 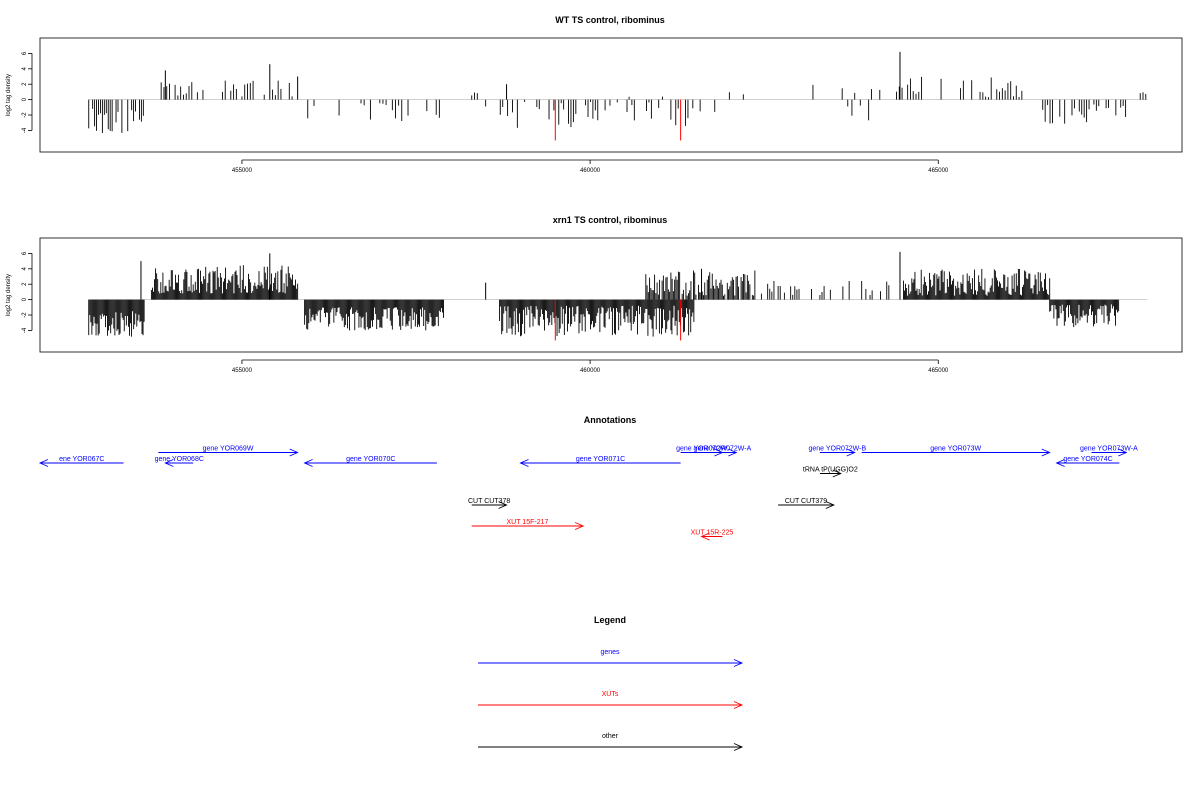 I want to click on feature-label: gene YOR071C, so click(x=600, y=459).